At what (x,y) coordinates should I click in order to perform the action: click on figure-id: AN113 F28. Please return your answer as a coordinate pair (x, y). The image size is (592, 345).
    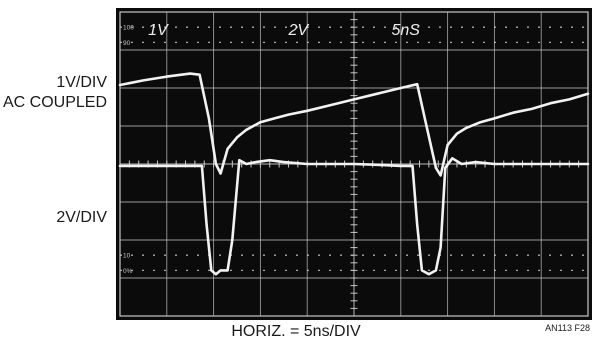
    Looking at the image, I should click on (567, 328).